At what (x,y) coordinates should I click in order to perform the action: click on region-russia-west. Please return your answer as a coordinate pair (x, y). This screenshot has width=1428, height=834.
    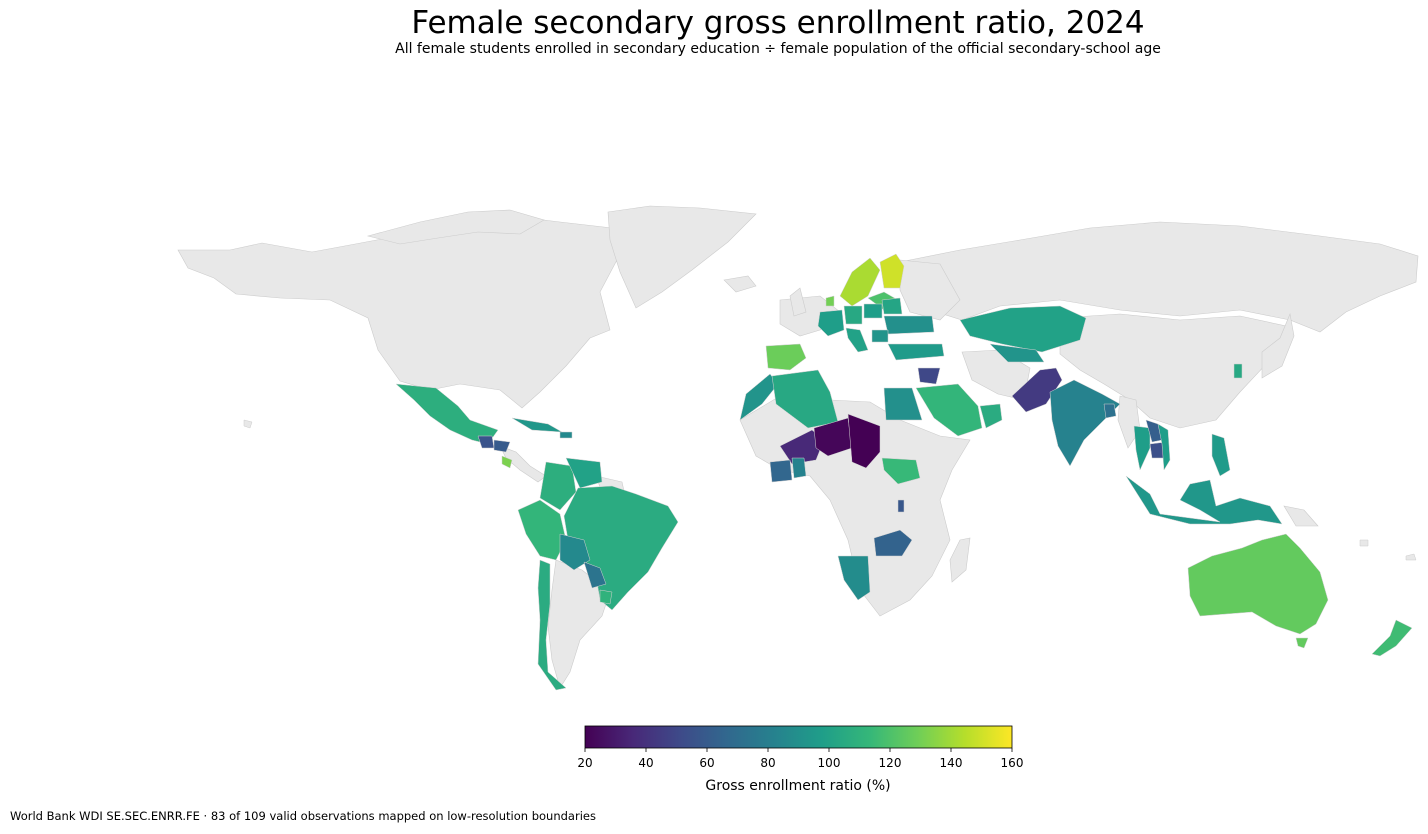
    Looking at the image, I should click on (930, 290).